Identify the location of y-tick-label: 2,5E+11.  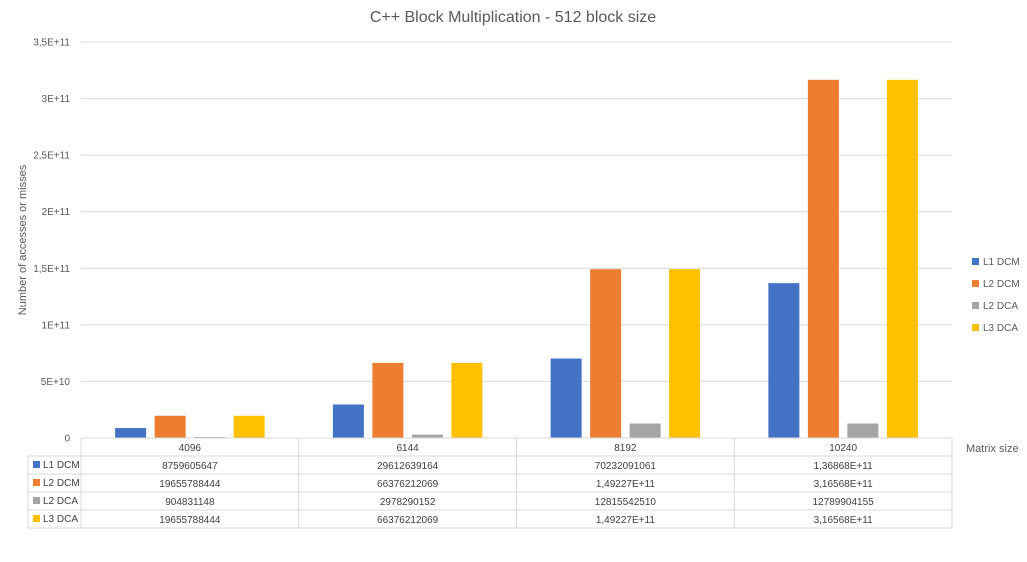
(51, 156).